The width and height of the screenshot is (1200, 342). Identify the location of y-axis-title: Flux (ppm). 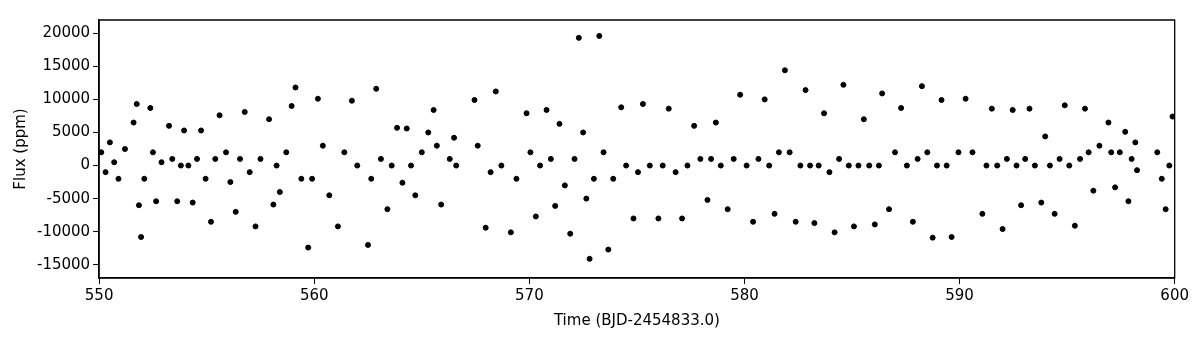
(19, 149).